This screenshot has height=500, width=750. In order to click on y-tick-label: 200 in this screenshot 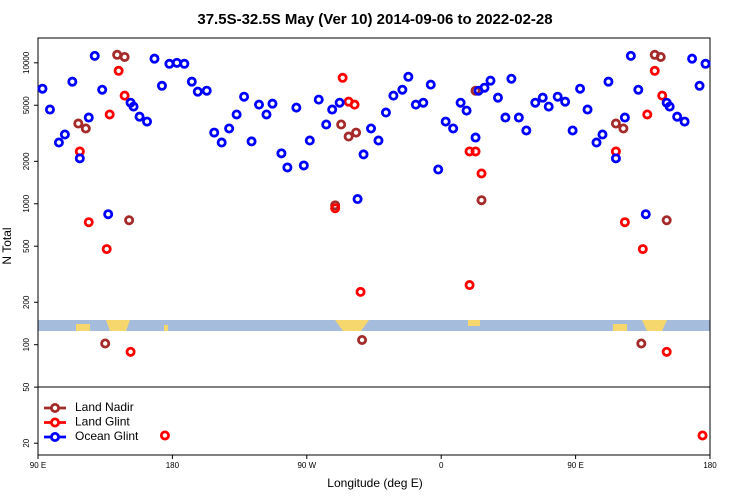, I will do `click(26, 302)`.